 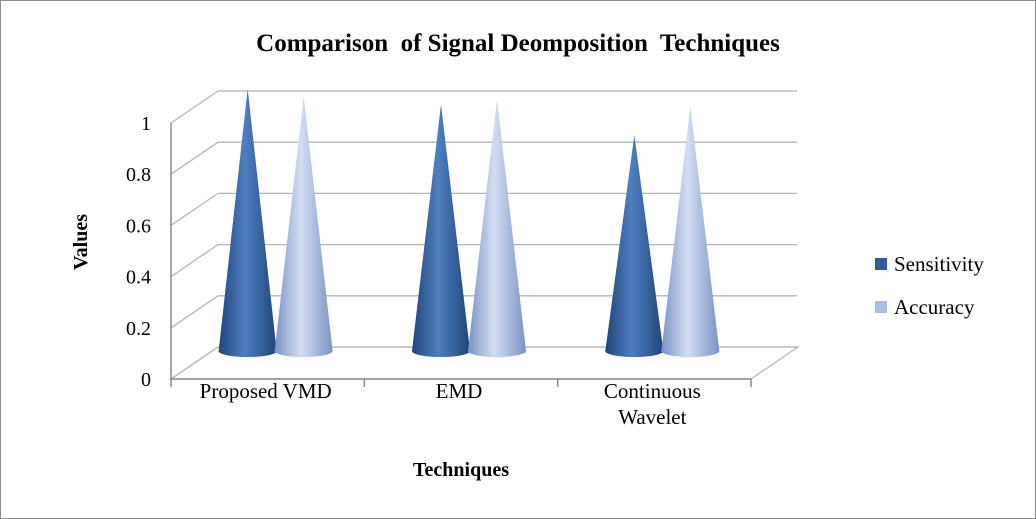 I want to click on legend-label-accuracy: Accuracy, so click(x=934, y=307).